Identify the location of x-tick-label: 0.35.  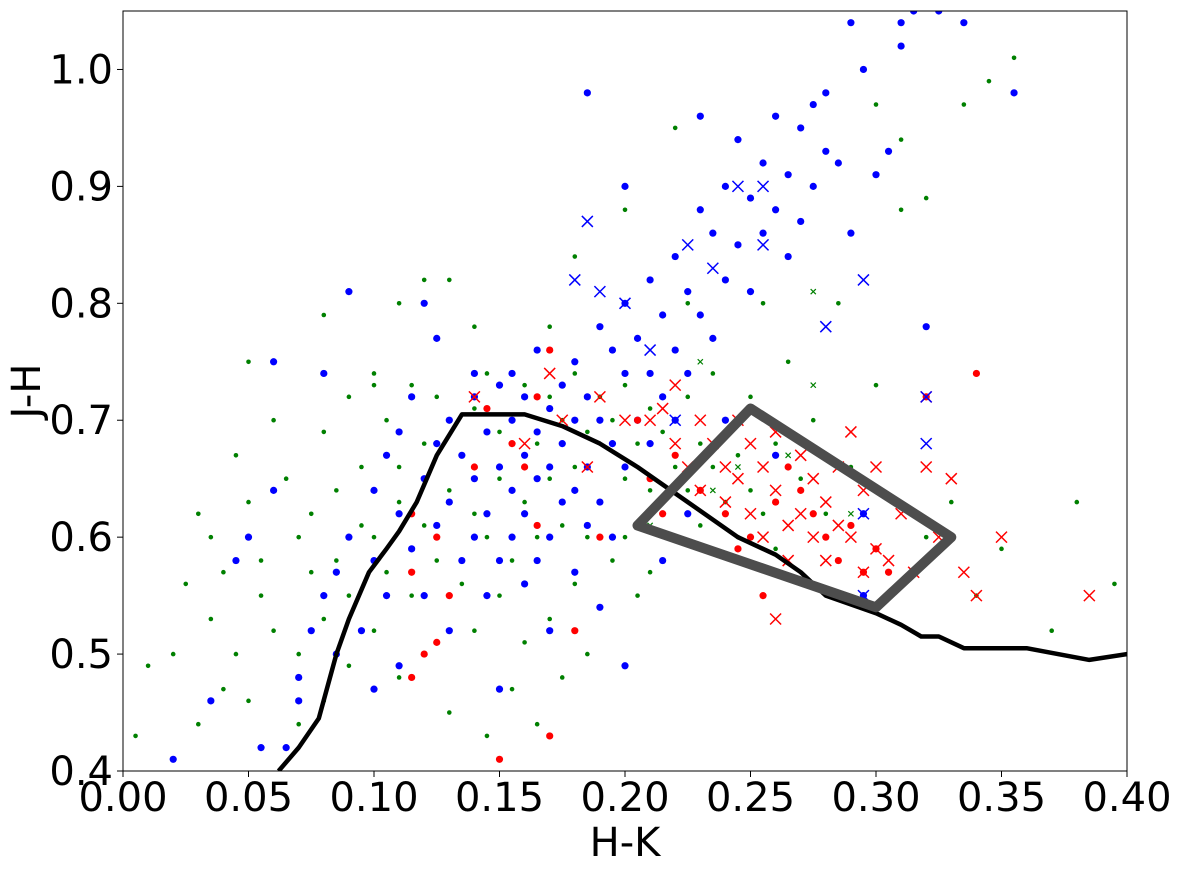
(1001, 798).